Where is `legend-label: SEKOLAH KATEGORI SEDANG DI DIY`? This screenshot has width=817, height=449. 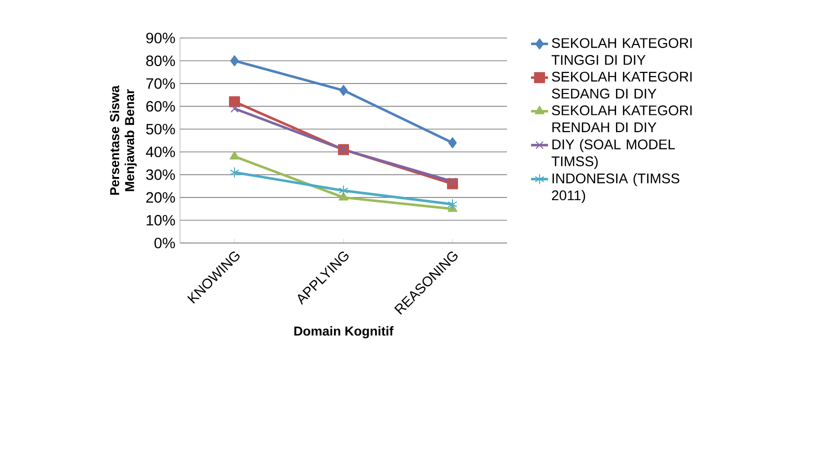 legend-label: SEKOLAH KATEGORI SEDANG DI DIY is located at coordinates (622, 85).